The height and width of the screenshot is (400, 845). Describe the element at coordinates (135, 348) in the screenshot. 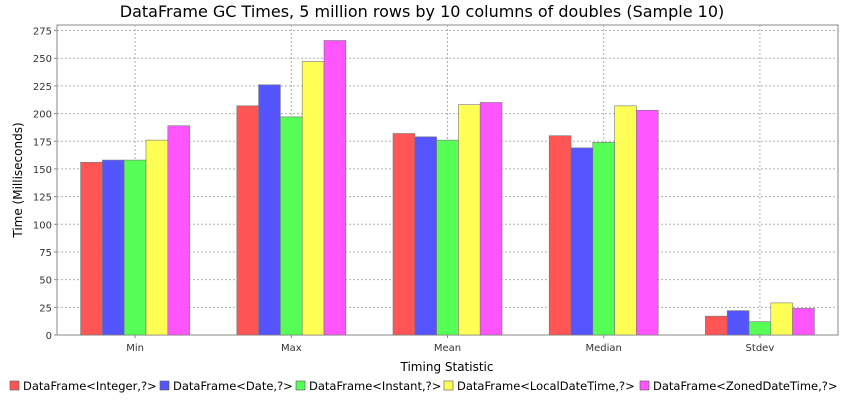

I see `x-tick-label: Min` at that location.